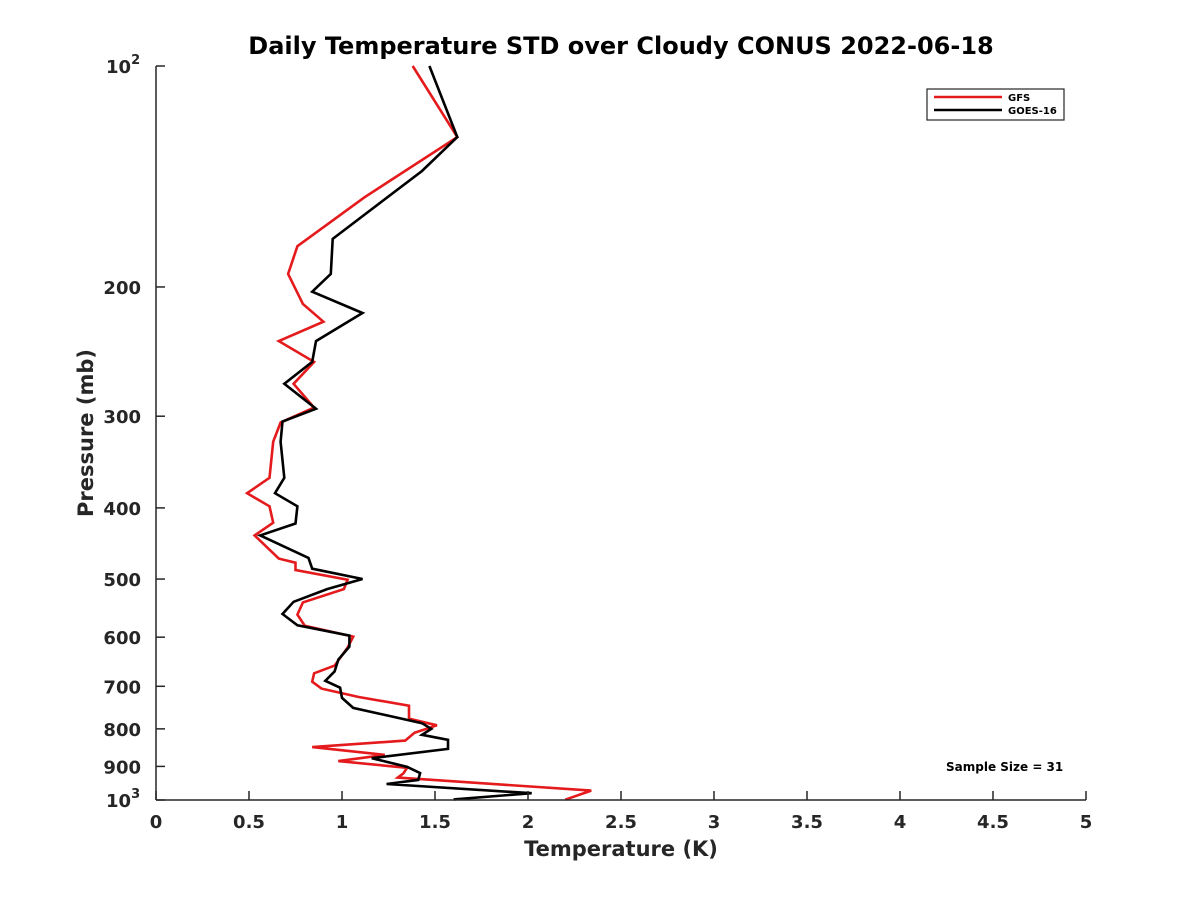 The image size is (1200, 900). Describe the element at coordinates (714, 822) in the screenshot. I see `x-tick-label: 3` at that location.